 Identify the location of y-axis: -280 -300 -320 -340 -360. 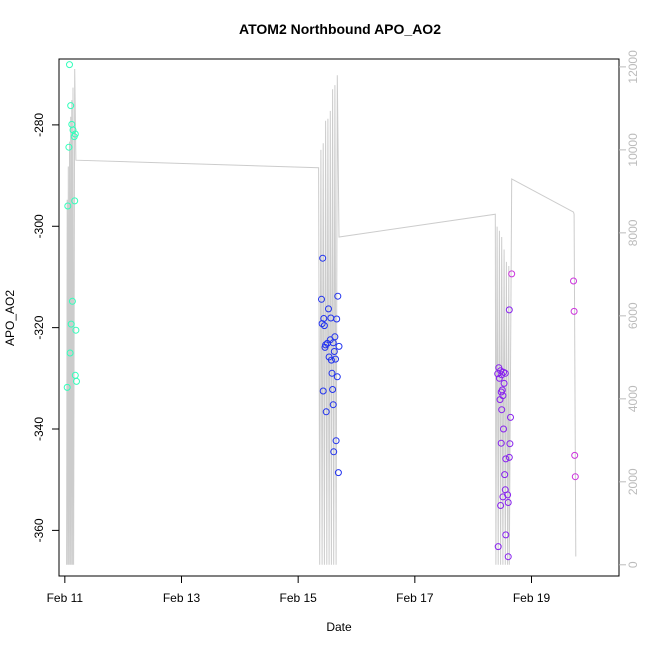
(45, 327).